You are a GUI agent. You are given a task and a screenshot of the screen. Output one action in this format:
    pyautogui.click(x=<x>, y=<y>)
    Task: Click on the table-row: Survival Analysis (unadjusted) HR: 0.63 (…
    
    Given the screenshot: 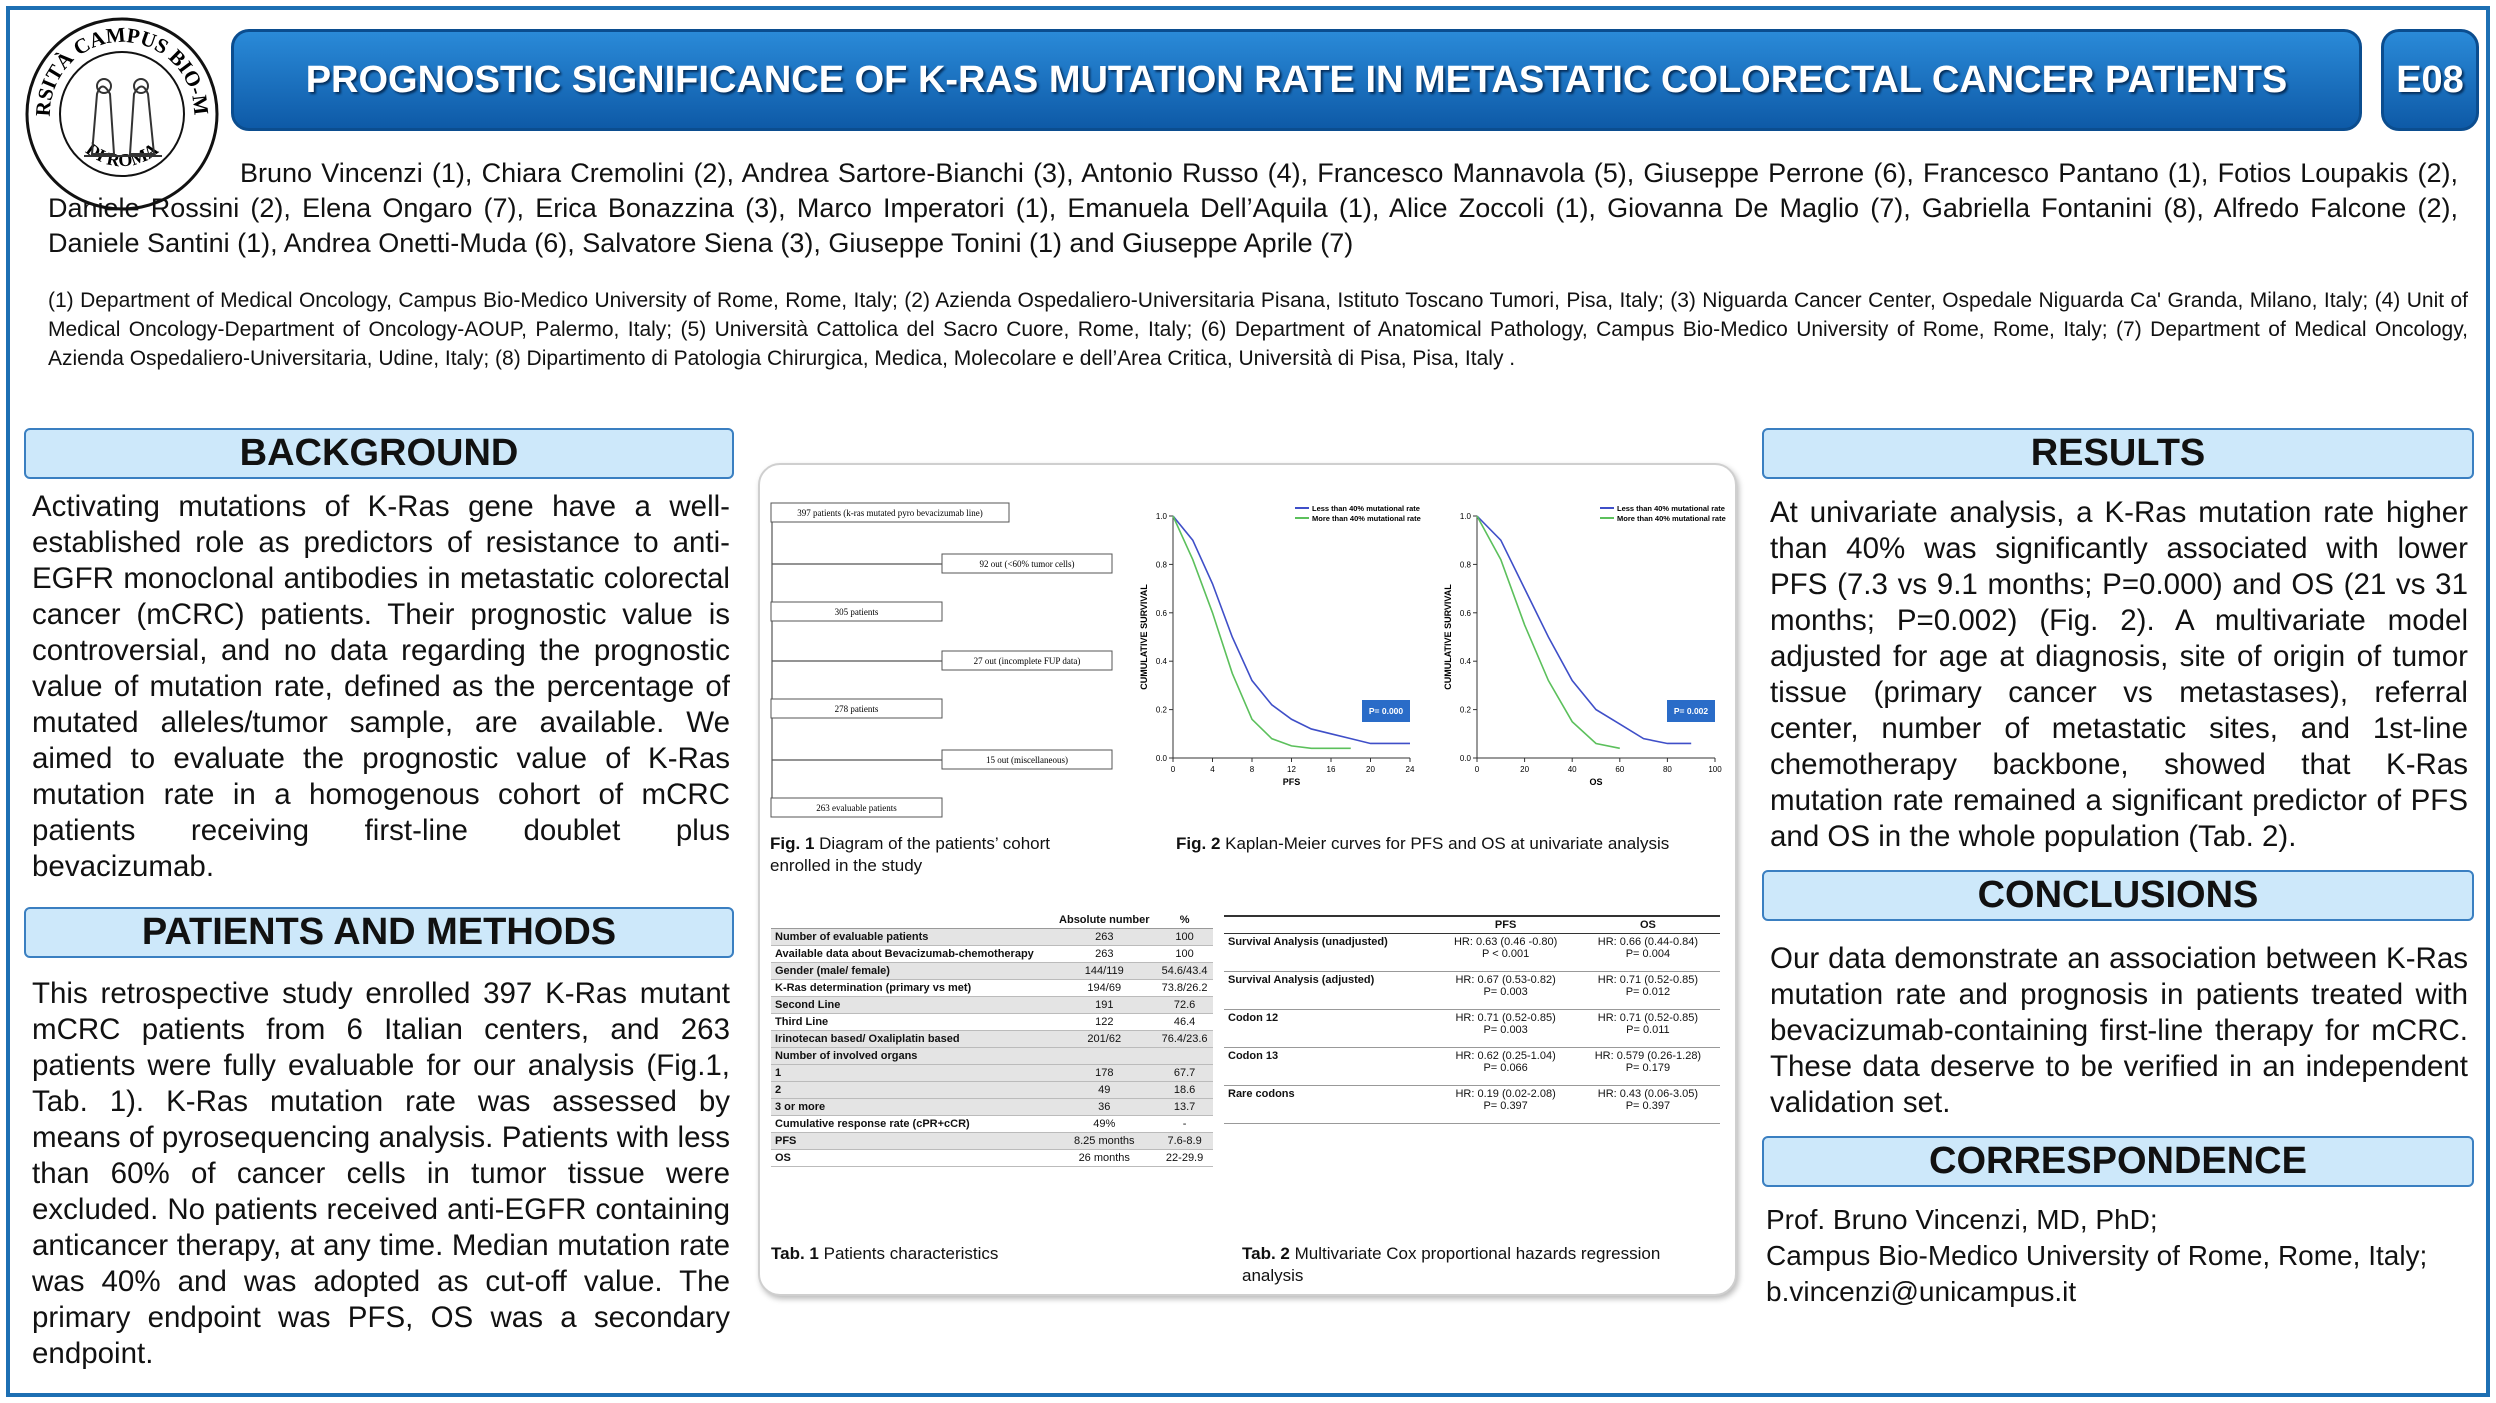 What is the action you would take?
    pyautogui.click(x=1472, y=953)
    